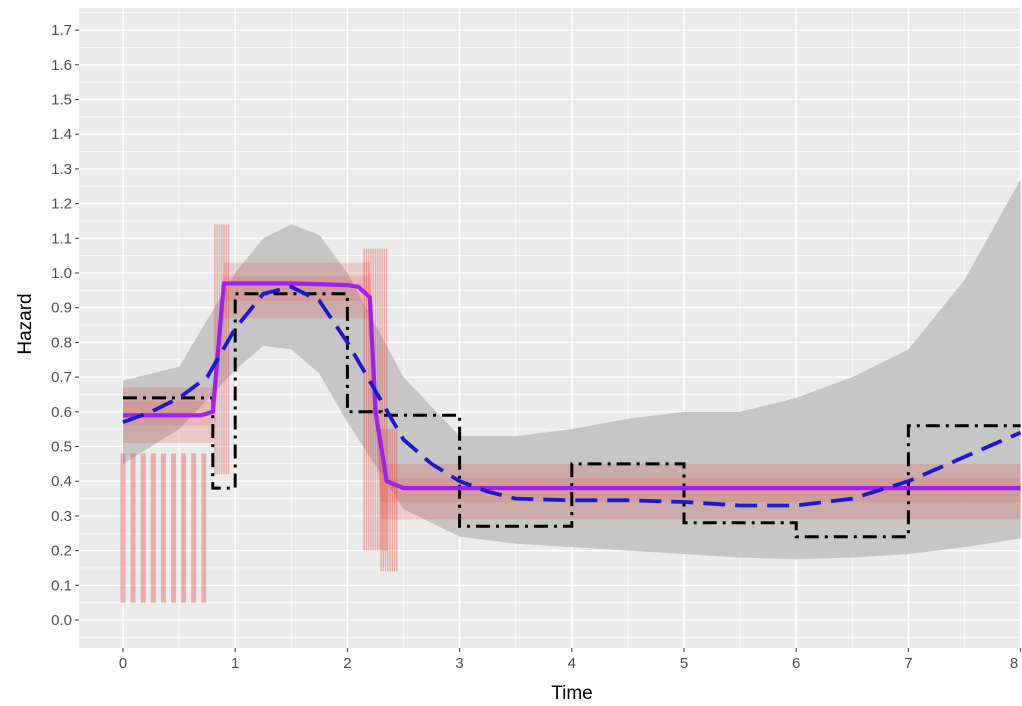  Describe the element at coordinates (61, 169) in the screenshot. I see `y-tick-label: 1.3` at that location.